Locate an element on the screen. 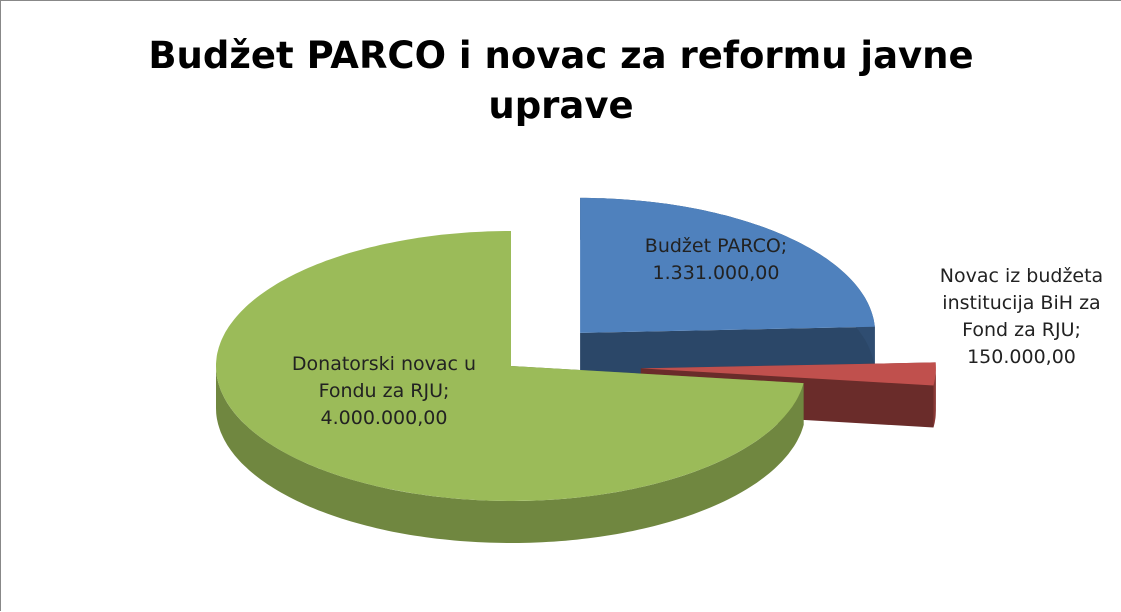  slice-name: Donatorski novac u Fondu za RJU is located at coordinates (384, 377).